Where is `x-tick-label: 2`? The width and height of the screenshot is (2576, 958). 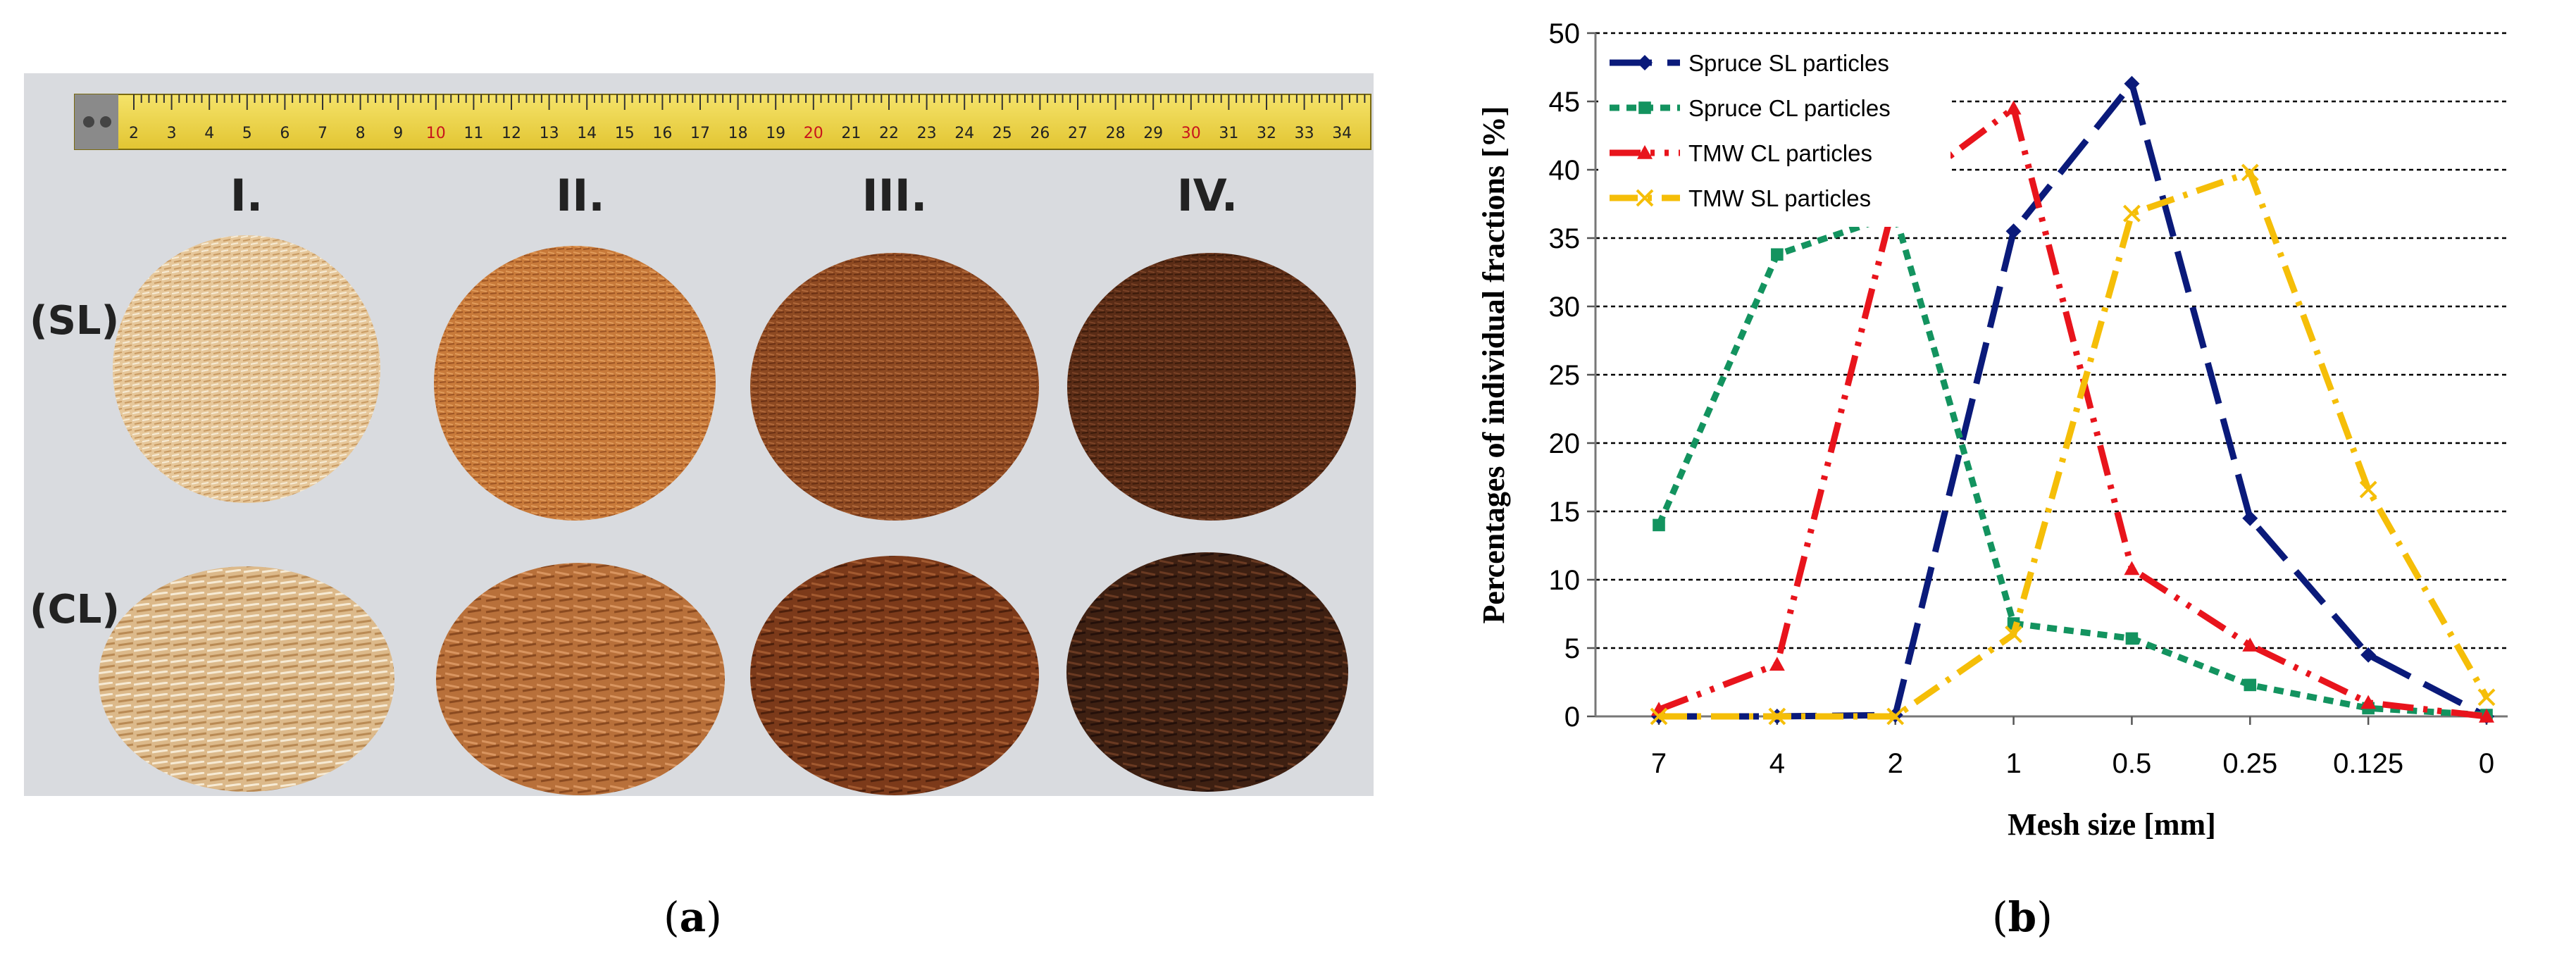
x-tick-label: 2 is located at coordinates (1895, 763).